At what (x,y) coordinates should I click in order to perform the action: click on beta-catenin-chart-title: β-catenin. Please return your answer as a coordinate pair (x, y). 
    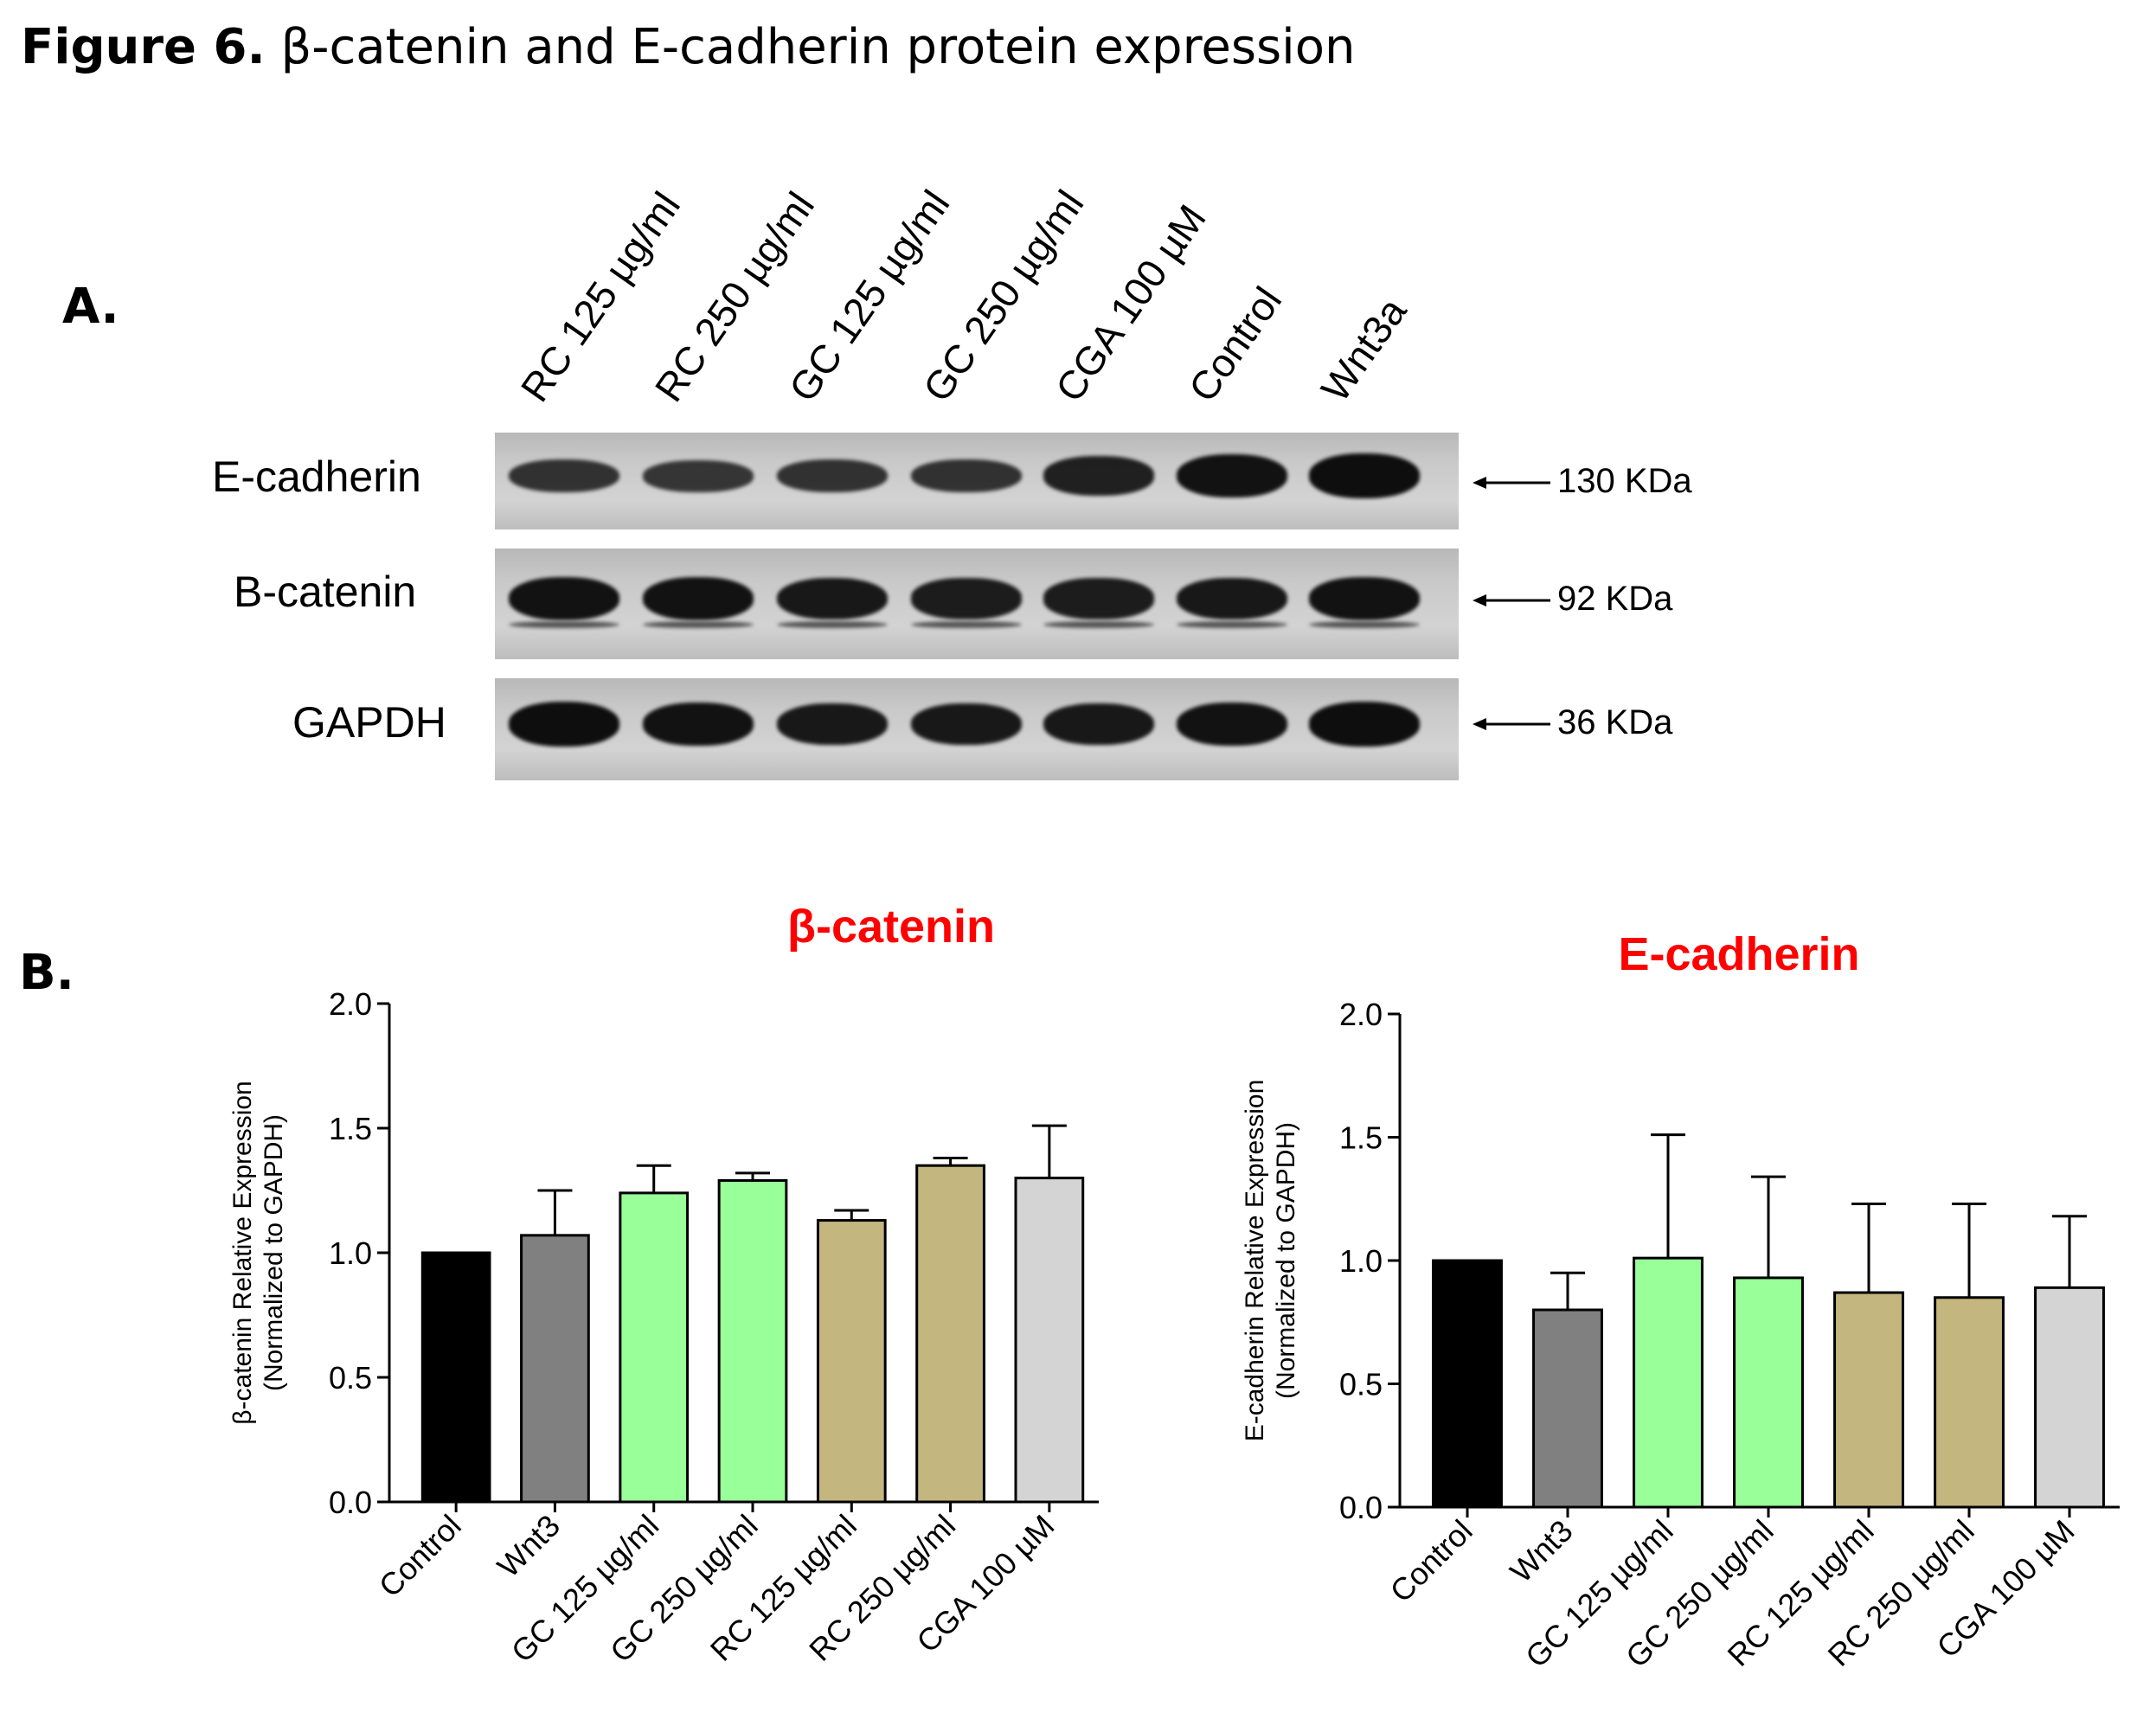
    Looking at the image, I should click on (891, 927).